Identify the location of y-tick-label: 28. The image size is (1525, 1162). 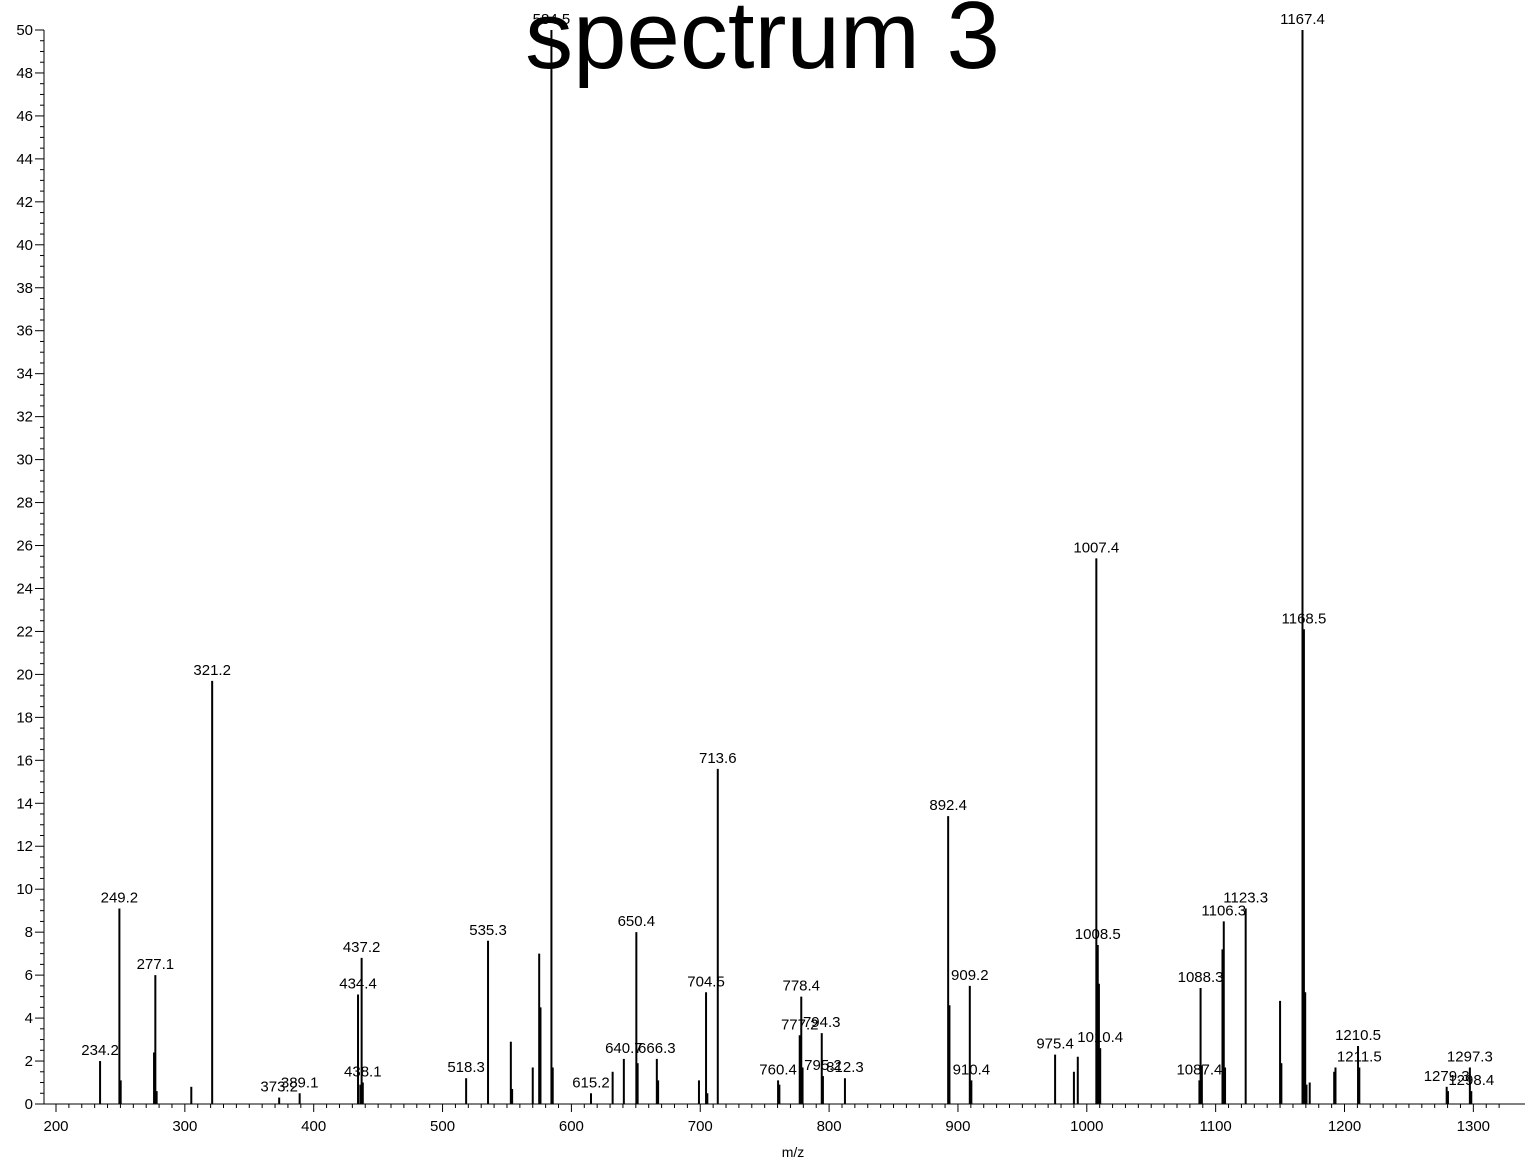
(24, 503).